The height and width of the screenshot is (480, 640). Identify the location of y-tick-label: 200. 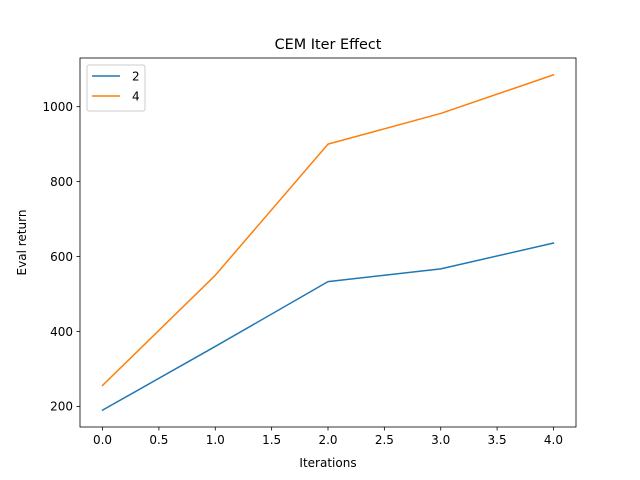
(61, 407).